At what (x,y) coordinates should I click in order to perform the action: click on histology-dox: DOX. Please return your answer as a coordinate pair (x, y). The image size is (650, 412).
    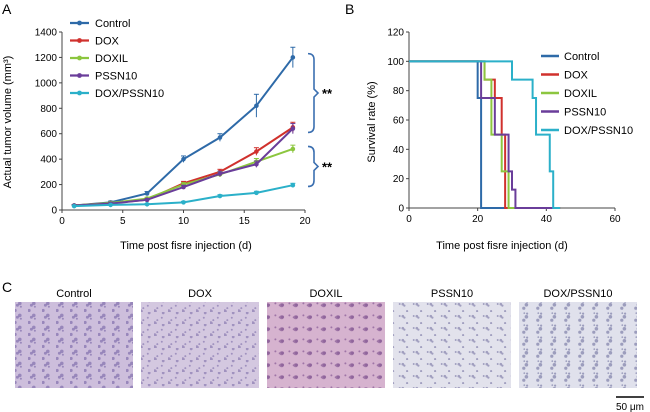
    Looking at the image, I should click on (200, 338).